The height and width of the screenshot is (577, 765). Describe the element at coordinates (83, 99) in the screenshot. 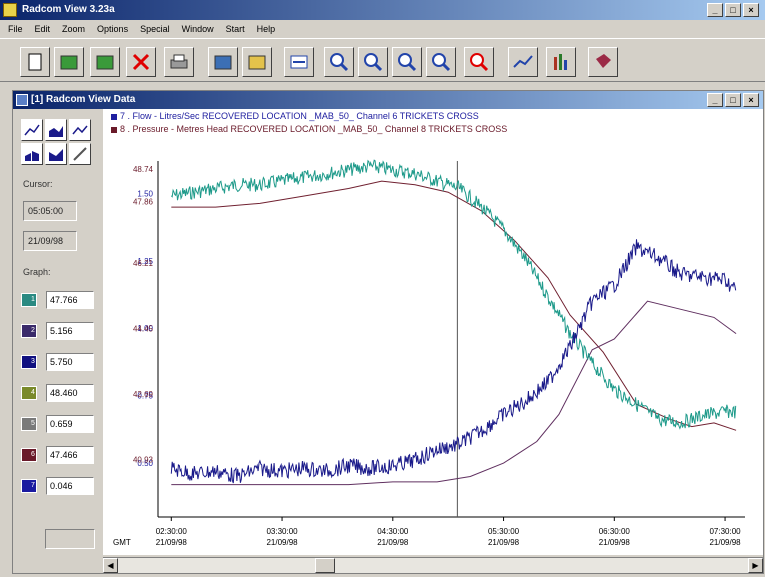

I see `data-window-title: [1] Radcom View Data` at that location.